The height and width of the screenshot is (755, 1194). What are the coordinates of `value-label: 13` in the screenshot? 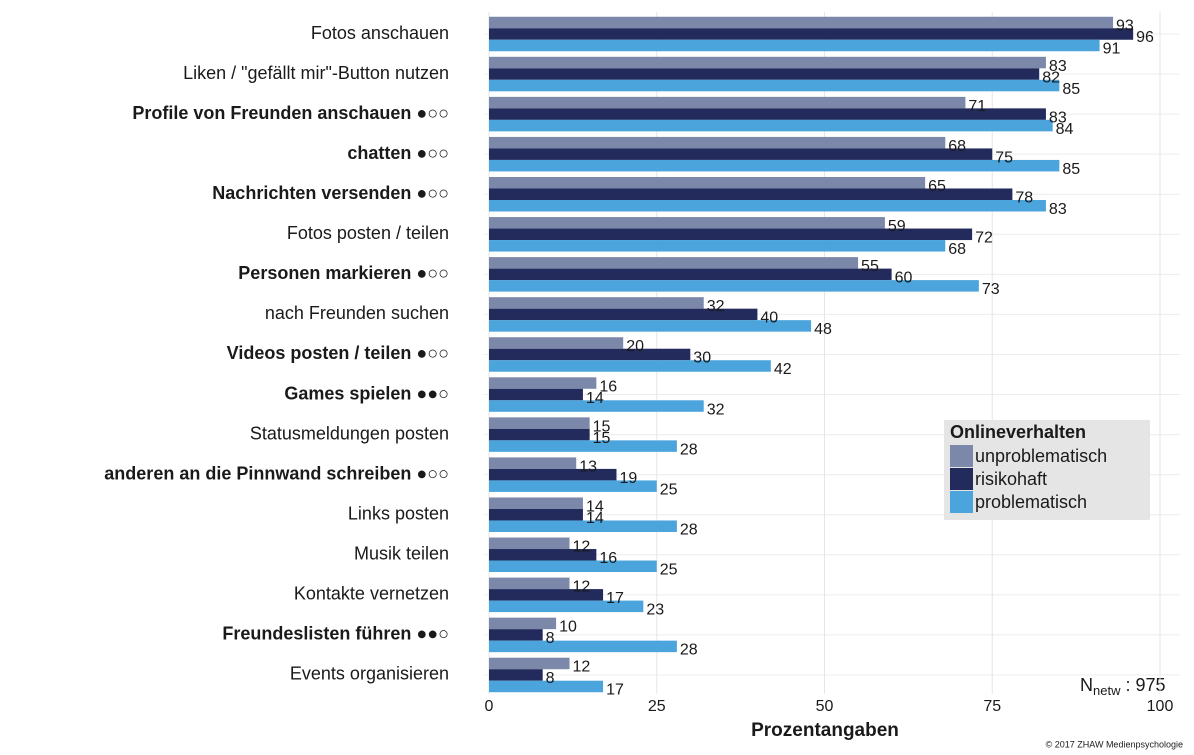 It's located at (588, 466).